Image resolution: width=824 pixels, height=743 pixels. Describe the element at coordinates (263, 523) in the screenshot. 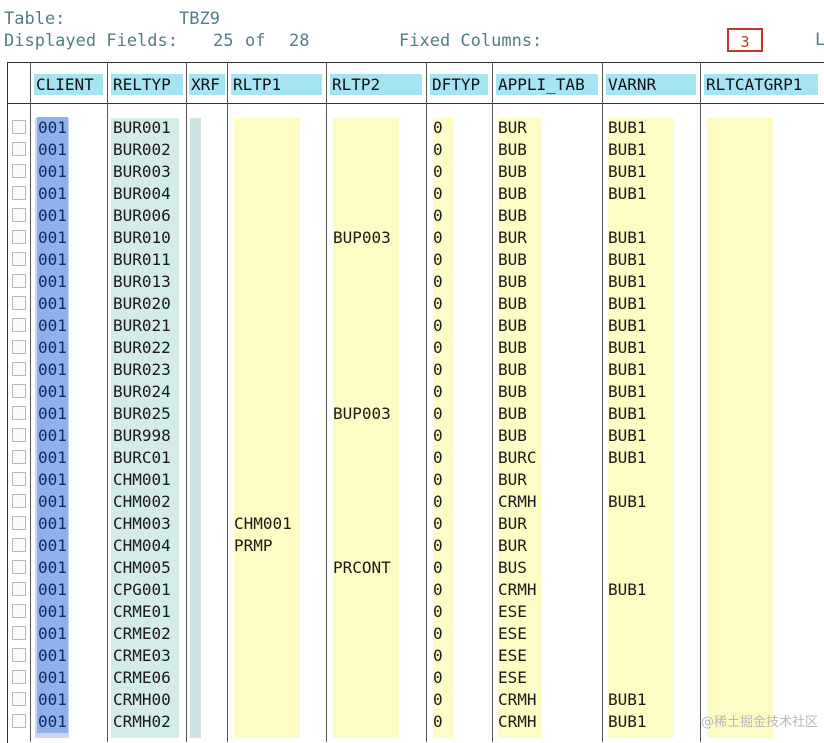

I see `rltp1-cell: CHM001` at that location.